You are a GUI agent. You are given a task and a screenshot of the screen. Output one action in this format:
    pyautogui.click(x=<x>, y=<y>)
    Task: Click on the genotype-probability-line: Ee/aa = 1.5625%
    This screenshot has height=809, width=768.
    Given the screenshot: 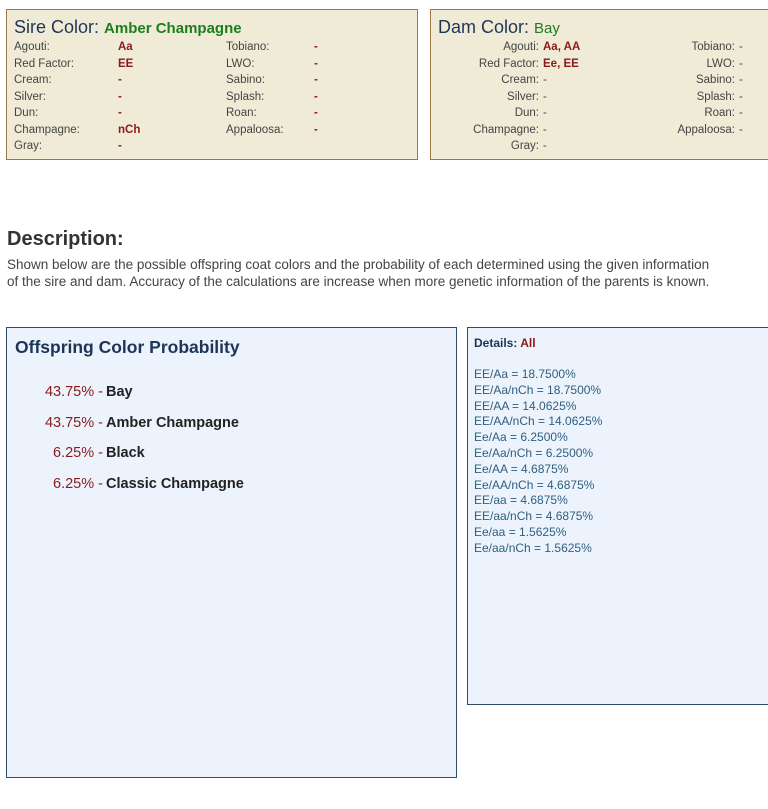 What is the action you would take?
    pyautogui.click(x=520, y=531)
    